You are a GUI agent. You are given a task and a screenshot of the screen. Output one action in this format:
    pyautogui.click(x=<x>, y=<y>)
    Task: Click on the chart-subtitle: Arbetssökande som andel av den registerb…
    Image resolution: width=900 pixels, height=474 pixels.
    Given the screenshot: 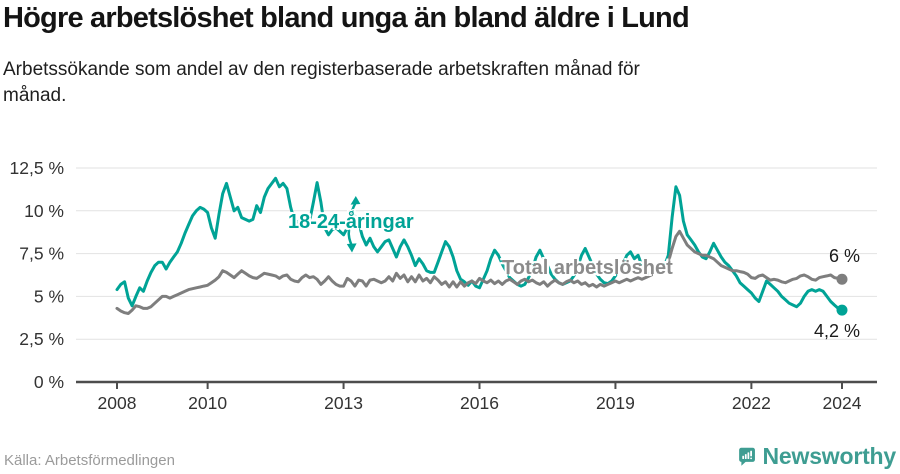 What is the action you would take?
    pyautogui.click(x=321, y=82)
    